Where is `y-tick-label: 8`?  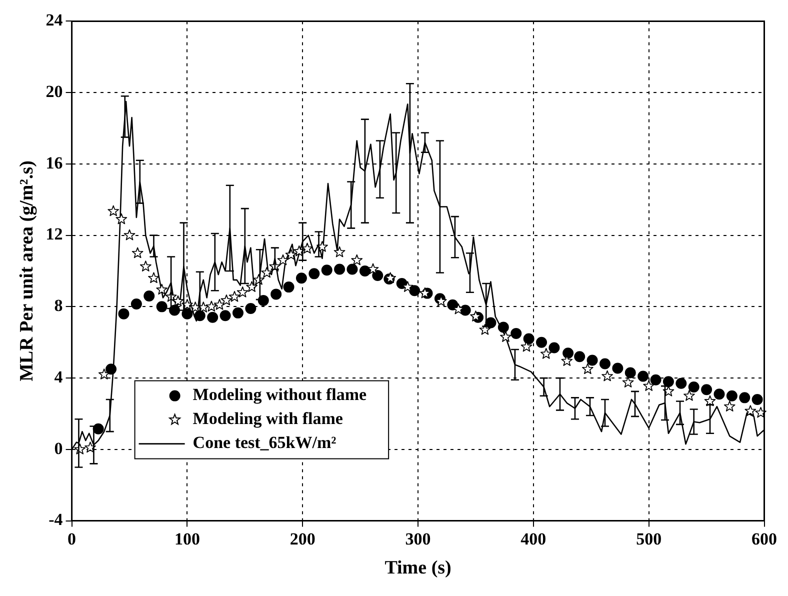
y-tick-label: 8 is located at coordinates (58, 306).